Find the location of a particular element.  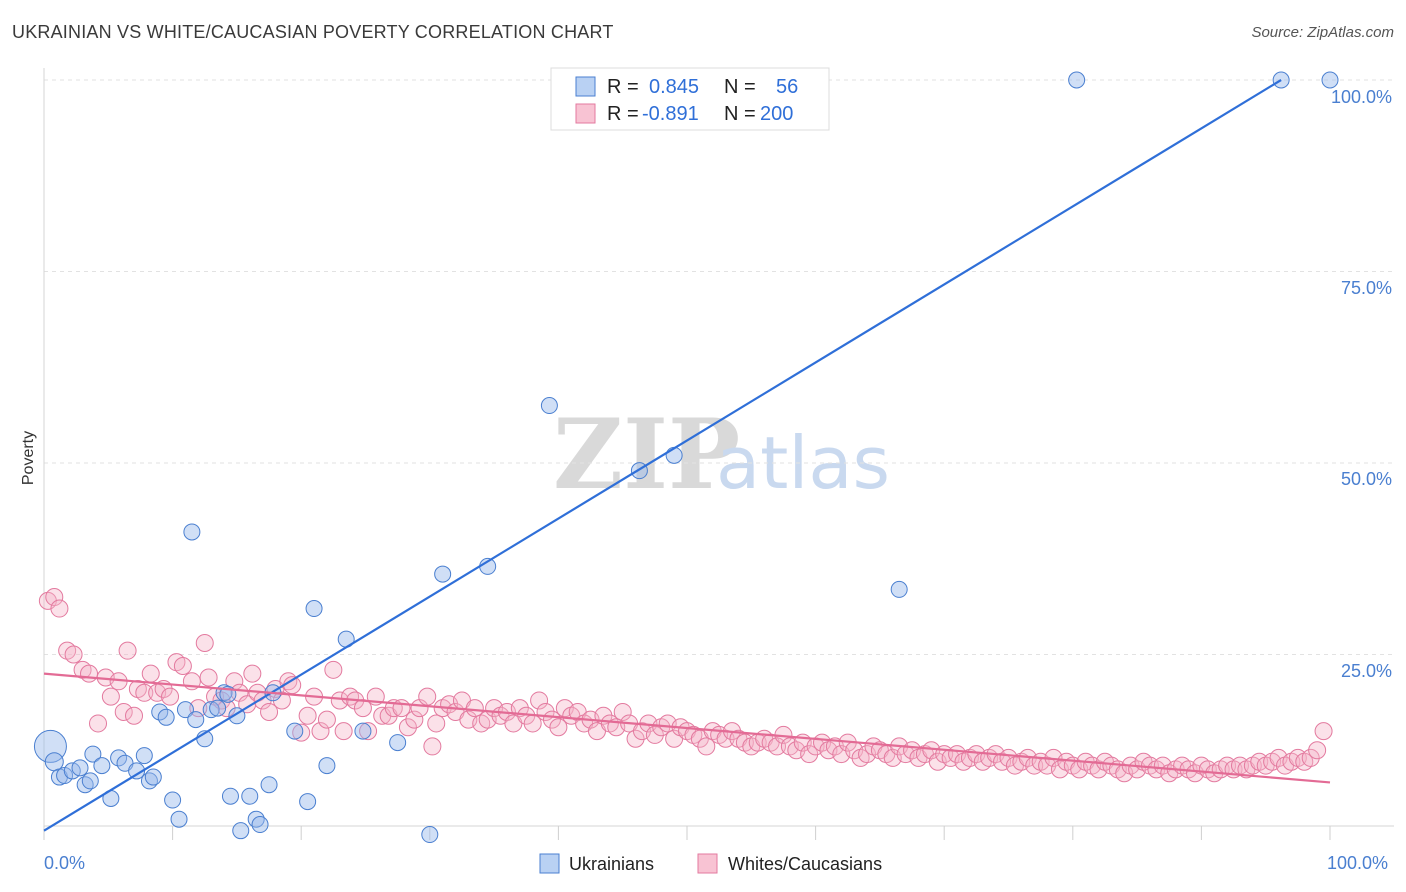

watermark-zip: ZIP is located at coordinates (646, 454).